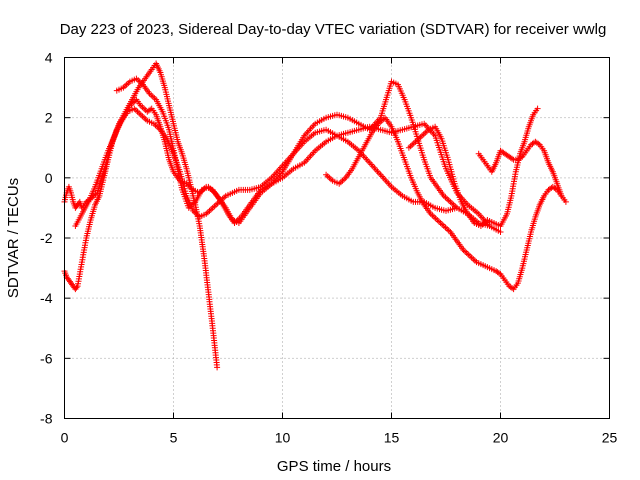 This screenshot has height=480, width=640. Describe the element at coordinates (174, 438) in the screenshot. I see `x-tick-label: 5` at that location.